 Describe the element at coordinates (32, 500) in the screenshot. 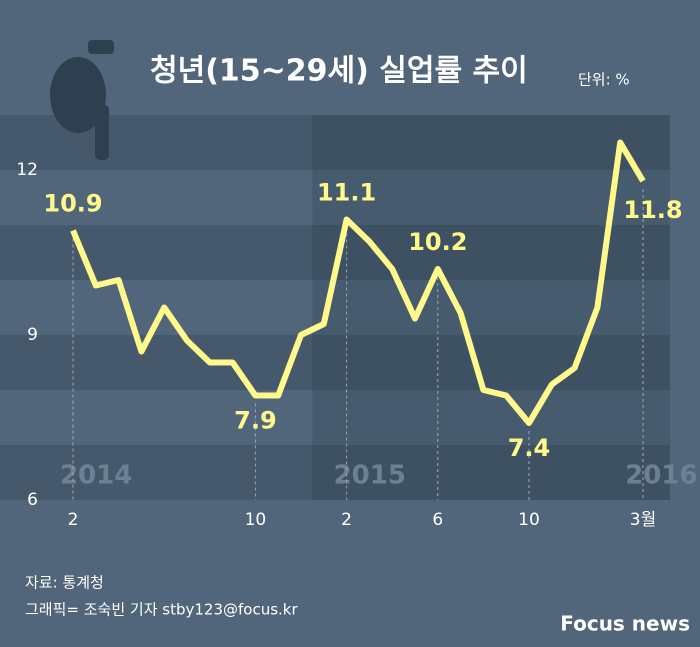

I see `y-tick-label: 6` at that location.